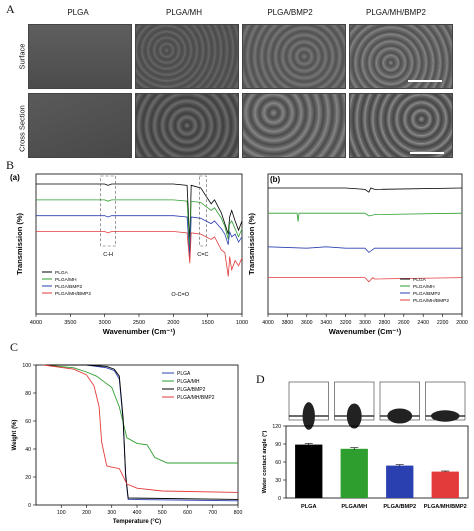  What do you see at coordinates (28, 394) in the screenshot?
I see `y-tick-label: 80` at bounding box center [28, 394].